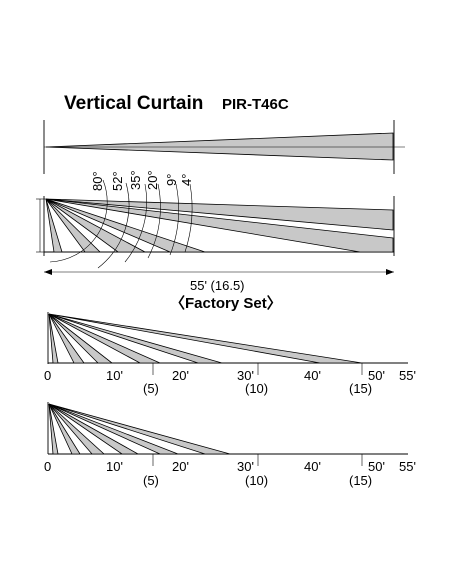 The height and width of the screenshot is (584, 452). Describe the element at coordinates (186, 180) in the screenshot. I see `angle-label-4: 4°` at that location.